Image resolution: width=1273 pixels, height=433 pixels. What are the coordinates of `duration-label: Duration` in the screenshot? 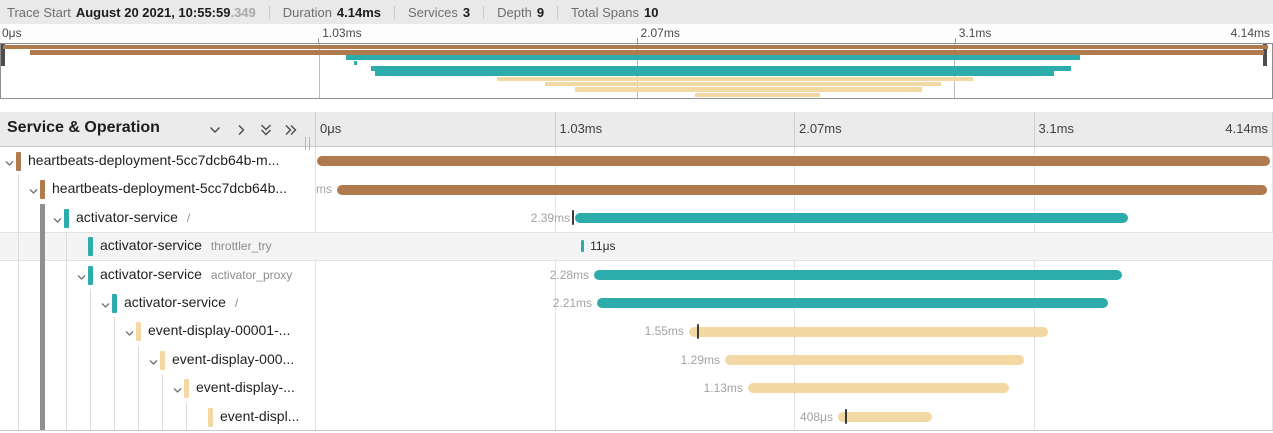 It's located at (307, 12).